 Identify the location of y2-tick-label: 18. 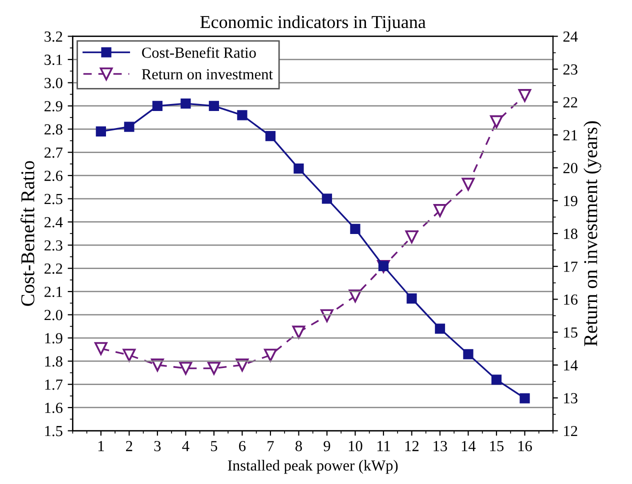
(571, 233).